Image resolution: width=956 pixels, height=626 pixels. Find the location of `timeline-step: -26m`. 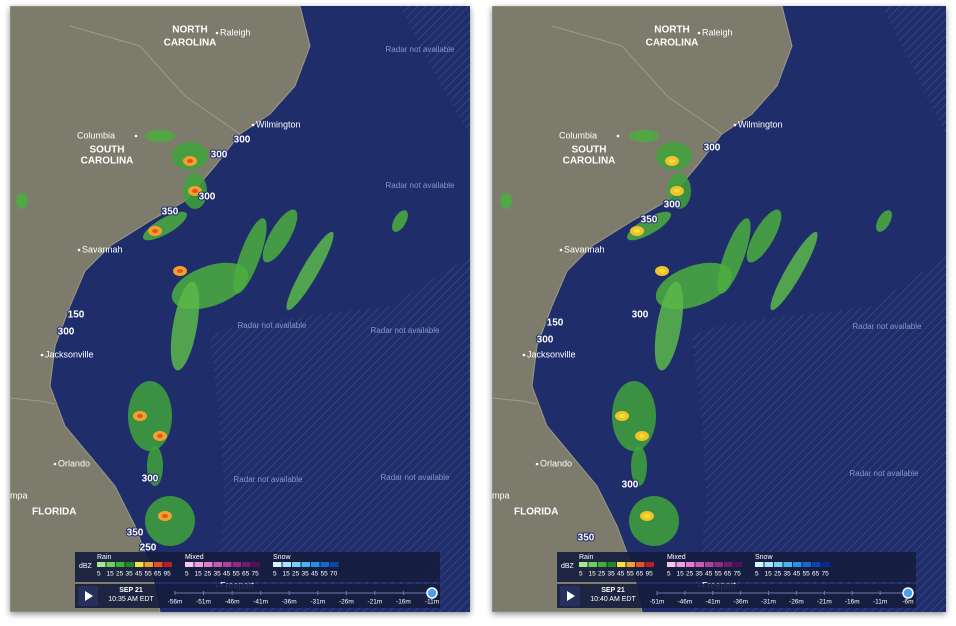

timeline-step: -26m is located at coordinates (346, 602).